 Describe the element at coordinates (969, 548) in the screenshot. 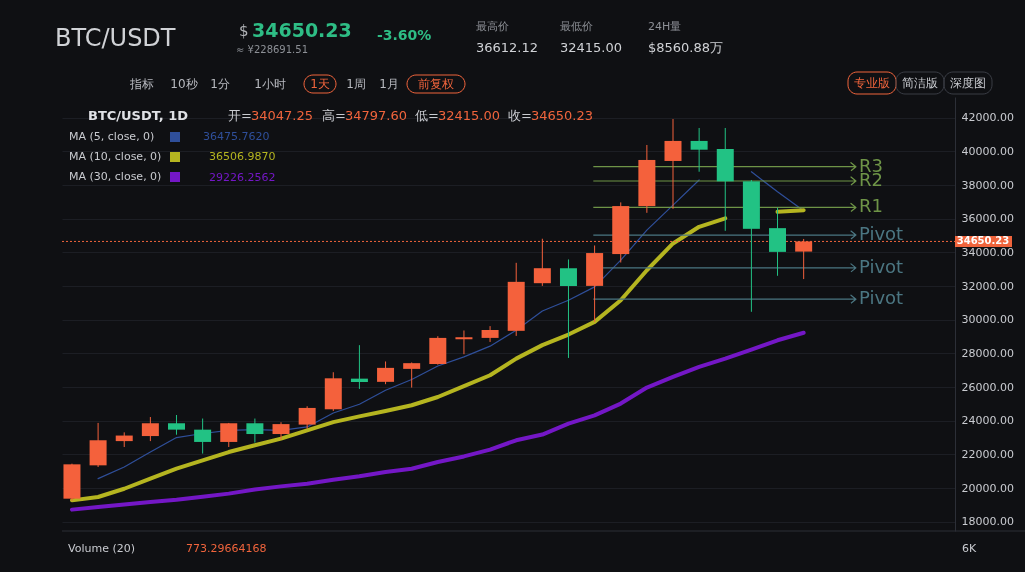

I see `text: 6K` at that location.